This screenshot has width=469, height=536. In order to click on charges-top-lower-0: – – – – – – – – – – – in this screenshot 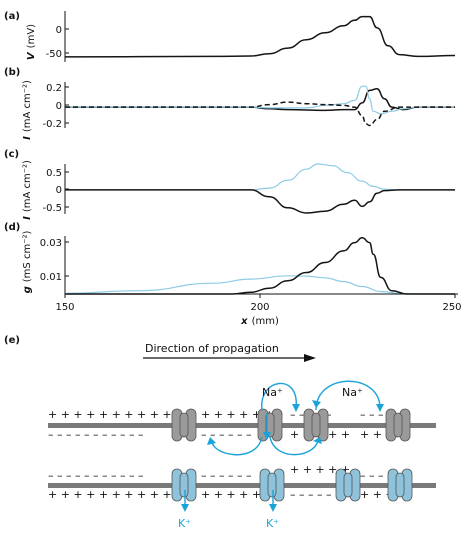, I will do `click(95, 434)`.